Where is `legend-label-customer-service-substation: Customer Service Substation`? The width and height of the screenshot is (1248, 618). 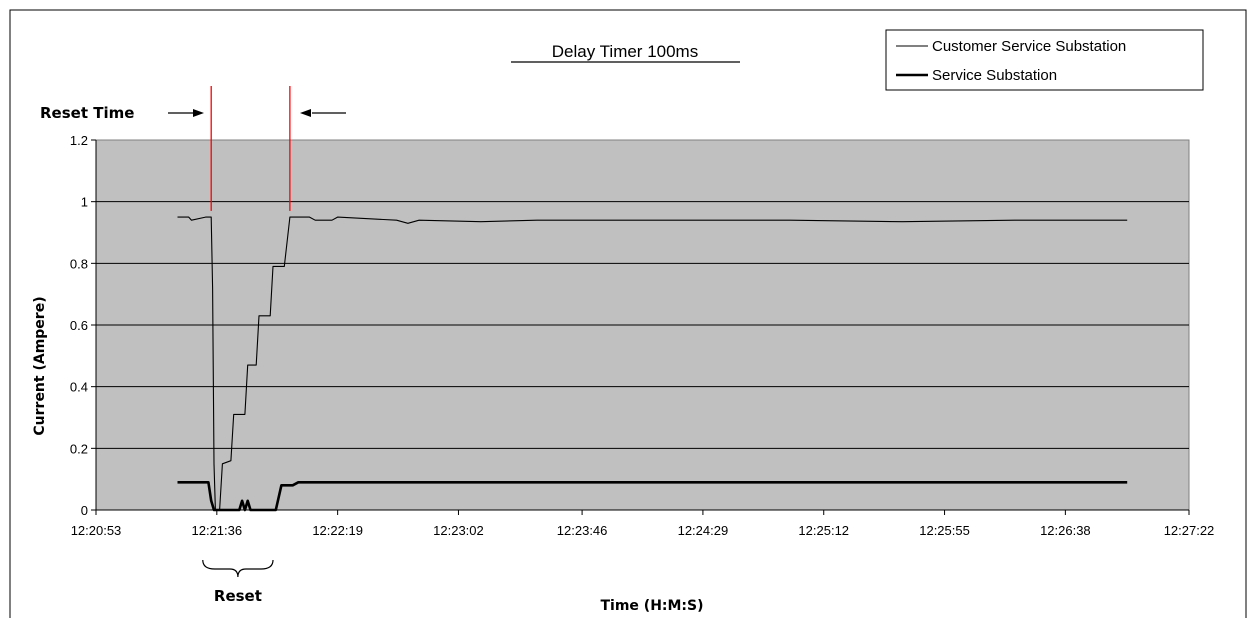
legend-label-customer-service-substation: Customer Service Substation is located at coordinates (1029, 46).